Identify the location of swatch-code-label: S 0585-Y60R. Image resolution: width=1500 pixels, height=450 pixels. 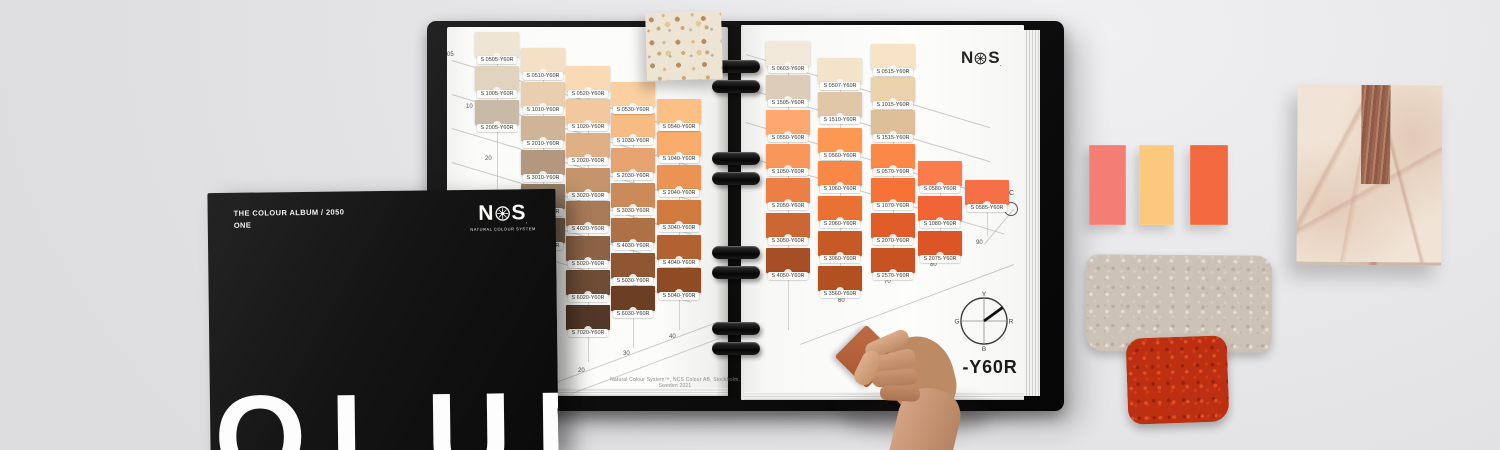
(987, 208).